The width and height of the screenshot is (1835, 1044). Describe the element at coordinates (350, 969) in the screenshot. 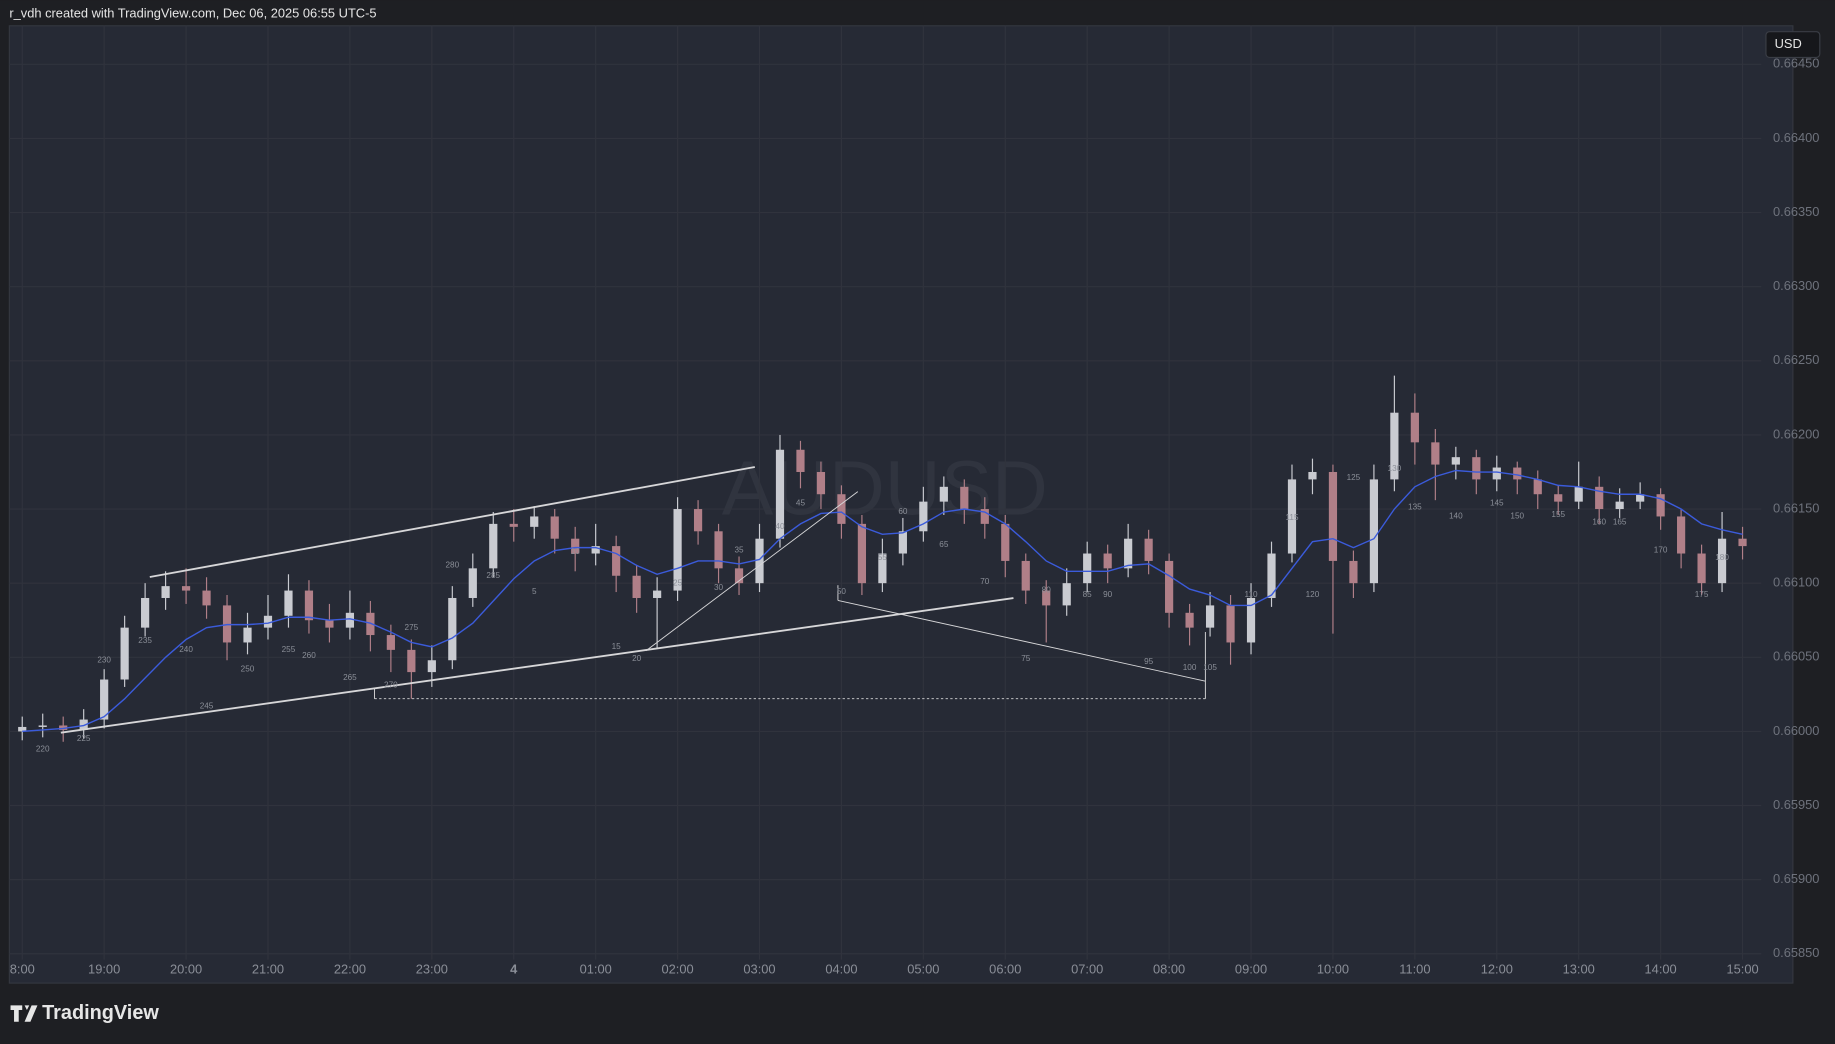

I see `x-tick-label: 22:00` at that location.